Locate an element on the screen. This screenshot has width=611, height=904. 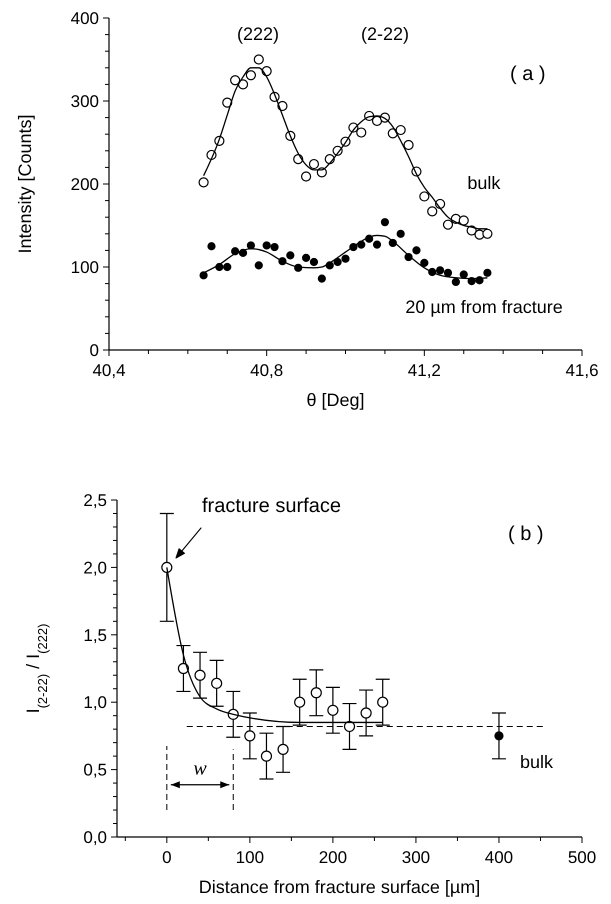
x-tick-label: 0 is located at coordinates (167, 857).